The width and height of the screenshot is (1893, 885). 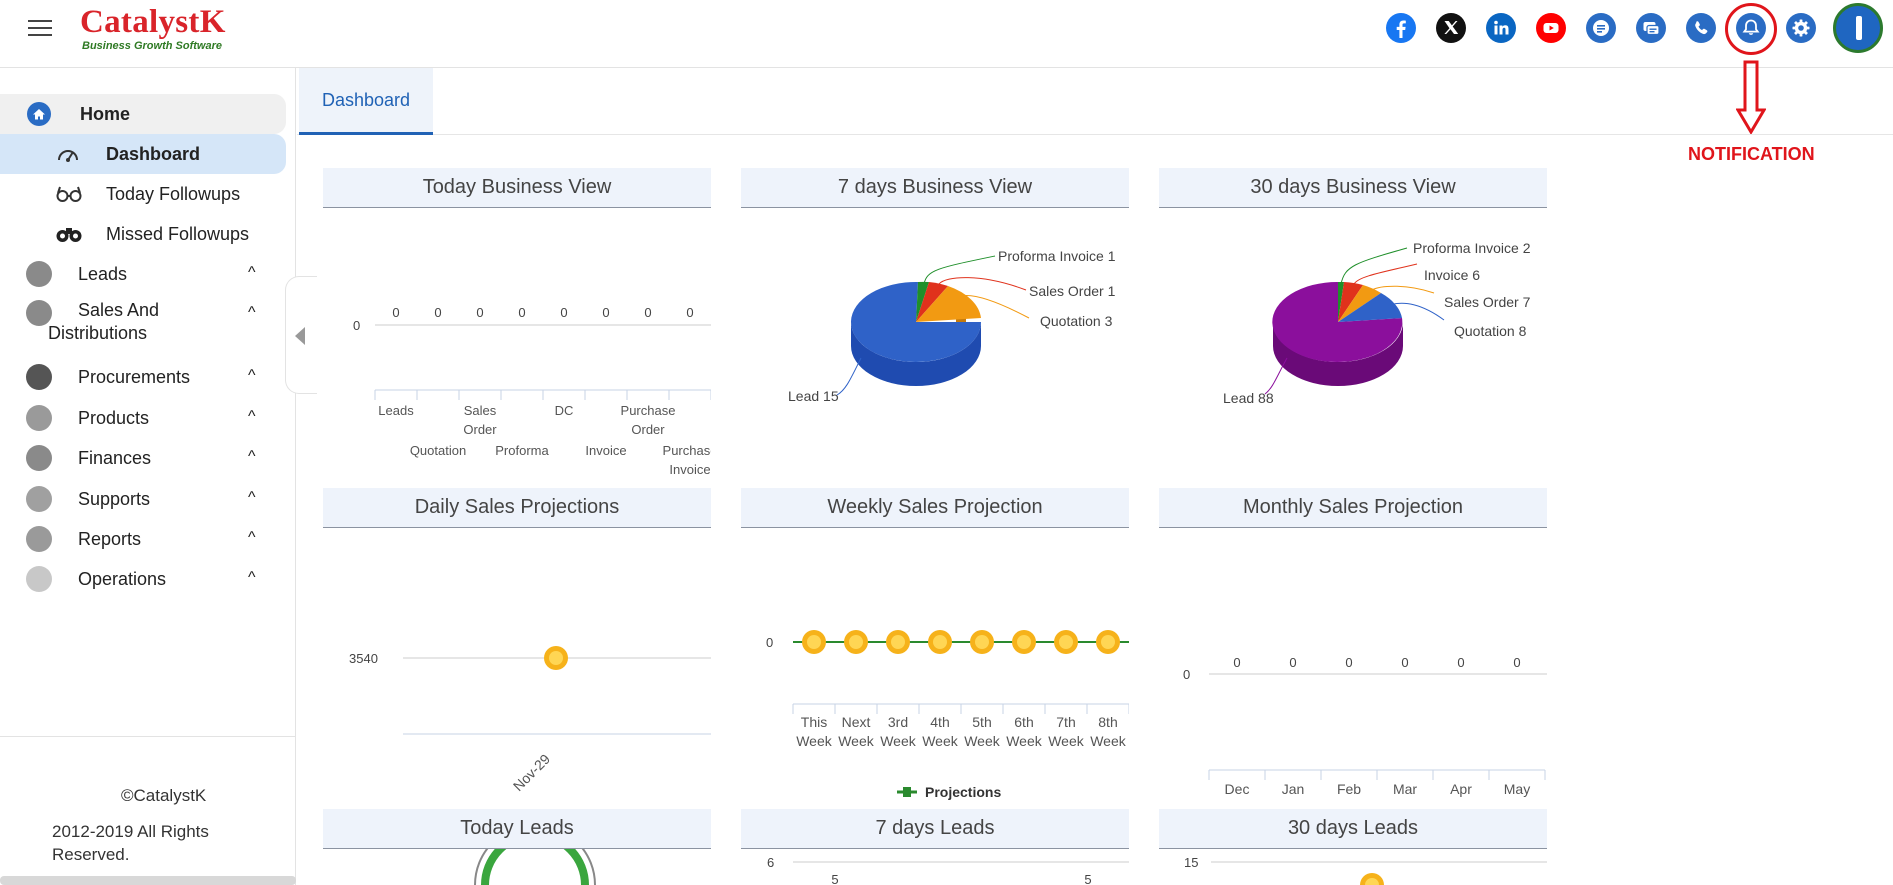 I want to click on pie-label-quotation: Quotation 8, so click(x=1490, y=331).